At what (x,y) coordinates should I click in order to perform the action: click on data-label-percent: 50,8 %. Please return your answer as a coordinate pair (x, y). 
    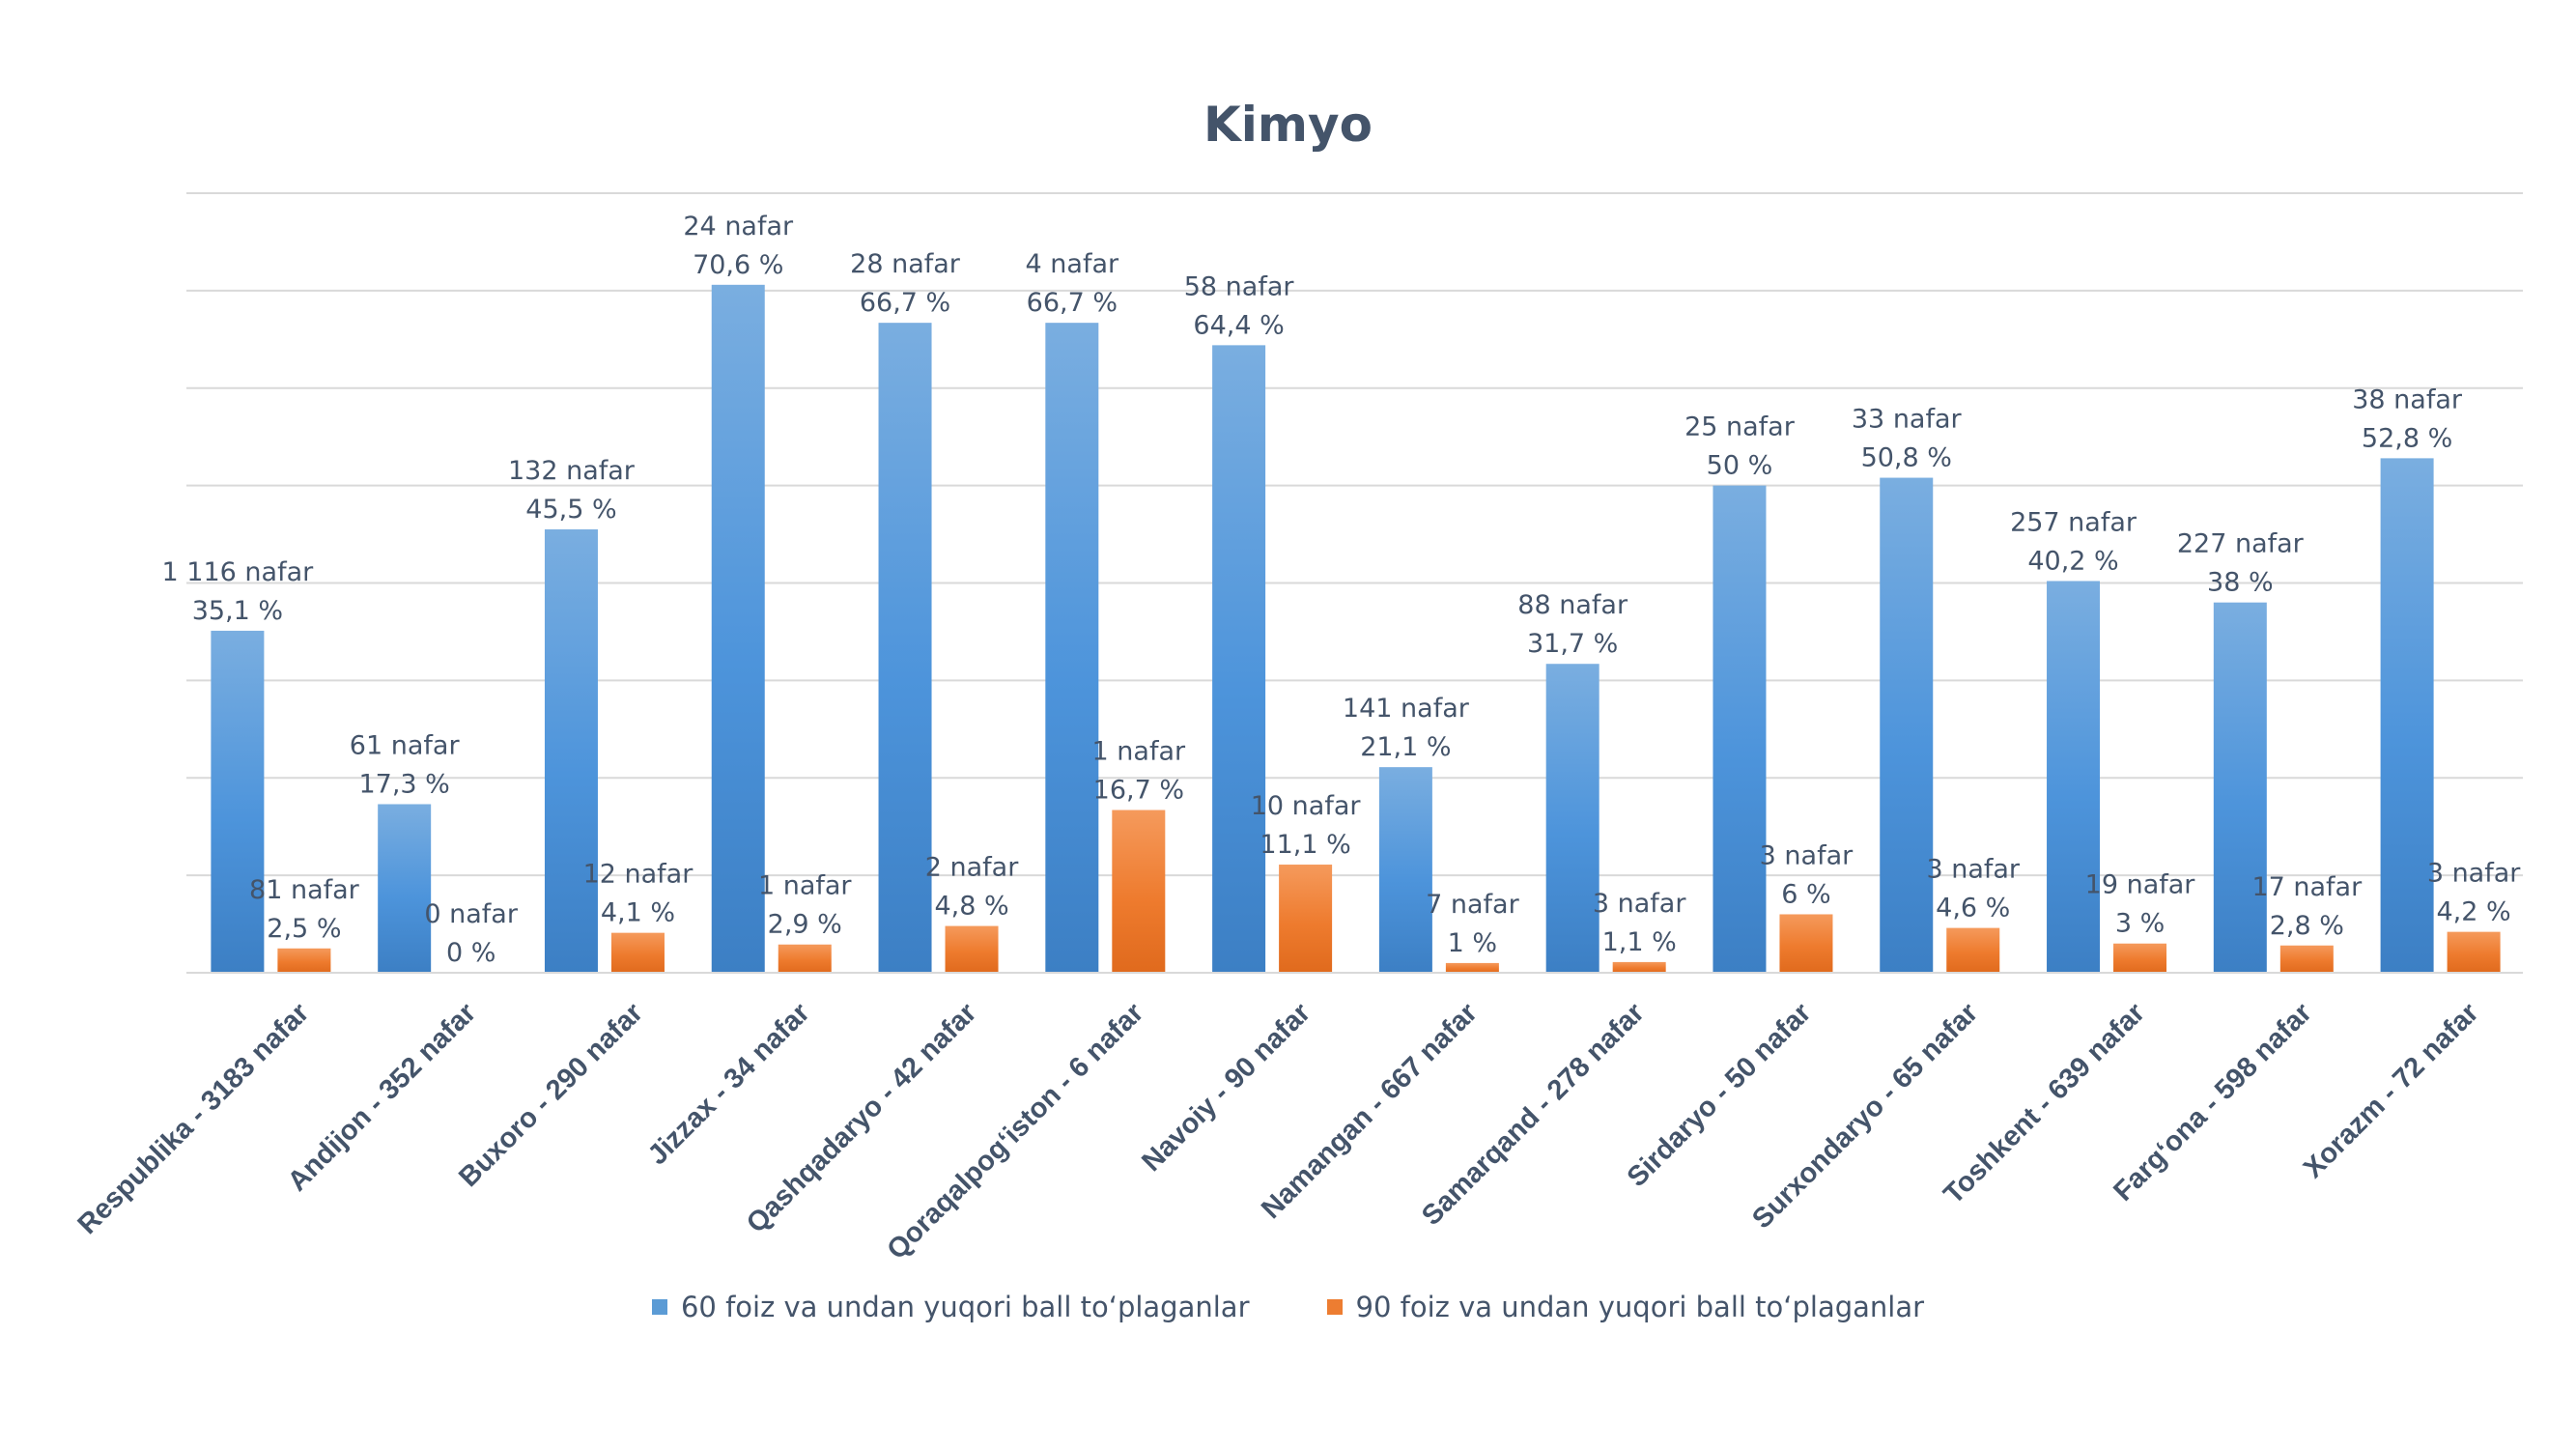
    Looking at the image, I should click on (1906, 458).